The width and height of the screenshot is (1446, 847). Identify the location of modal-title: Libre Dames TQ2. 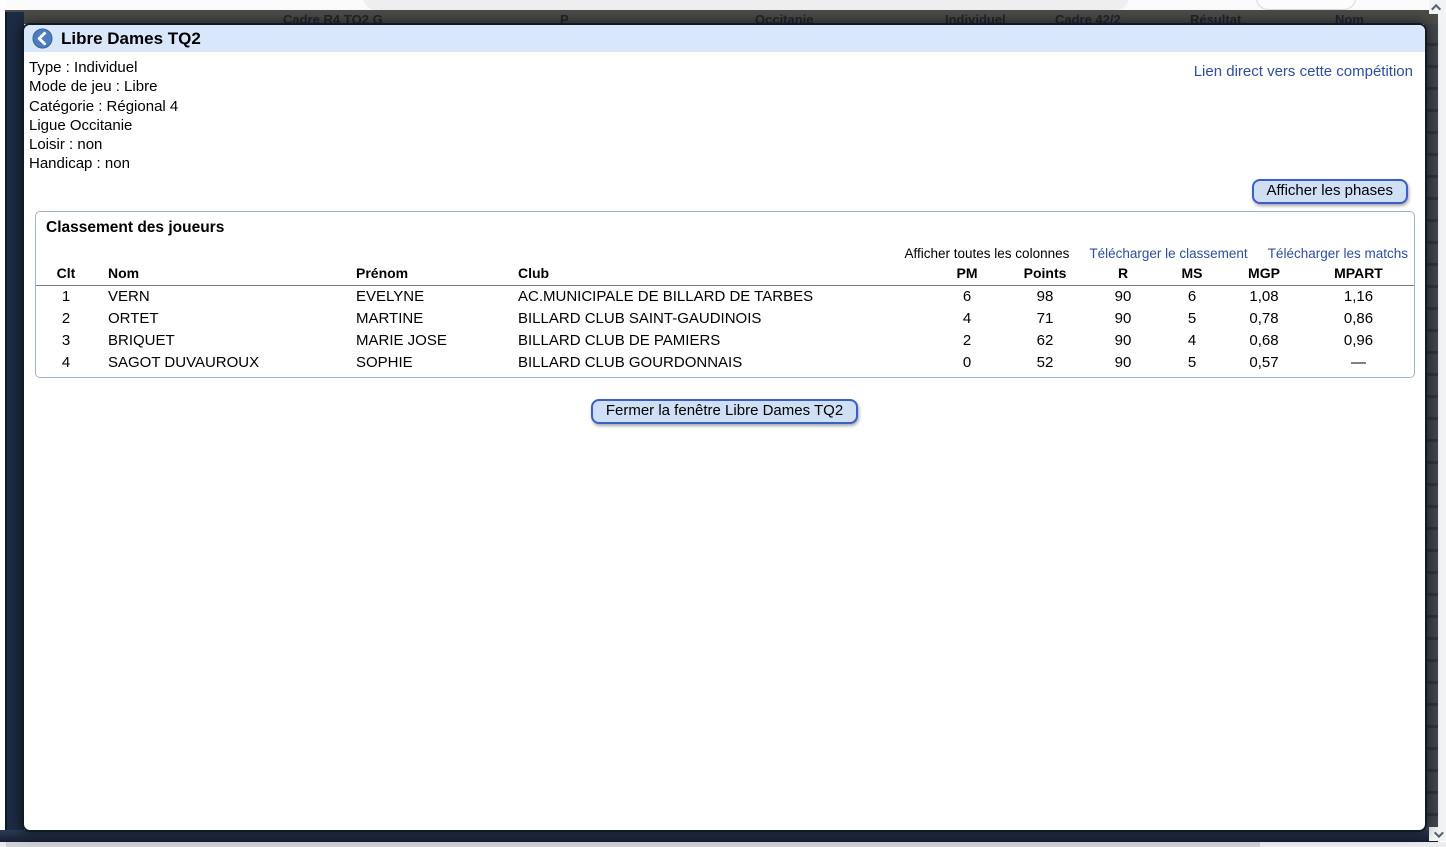
(131, 38).